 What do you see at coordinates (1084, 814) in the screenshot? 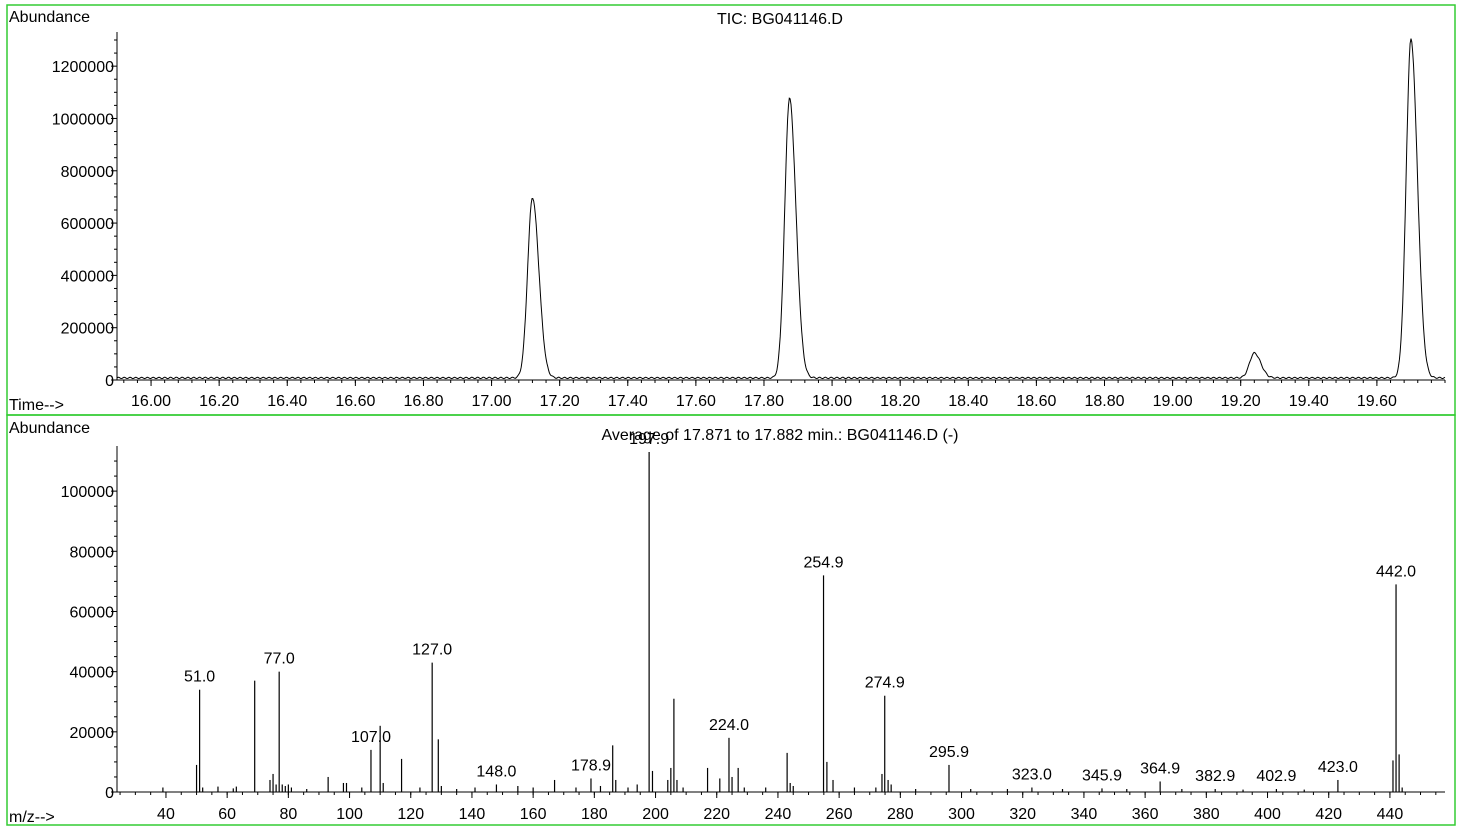
I see `spectrum-x-tick-label: 340` at bounding box center [1084, 814].